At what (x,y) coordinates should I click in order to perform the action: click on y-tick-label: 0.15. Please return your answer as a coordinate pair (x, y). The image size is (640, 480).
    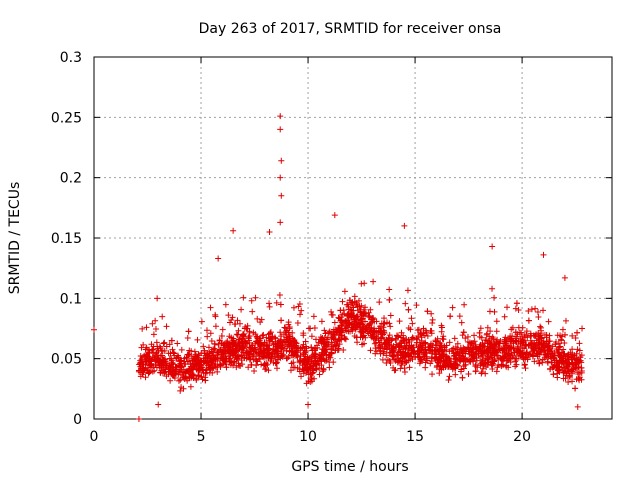
    Looking at the image, I should click on (66, 239).